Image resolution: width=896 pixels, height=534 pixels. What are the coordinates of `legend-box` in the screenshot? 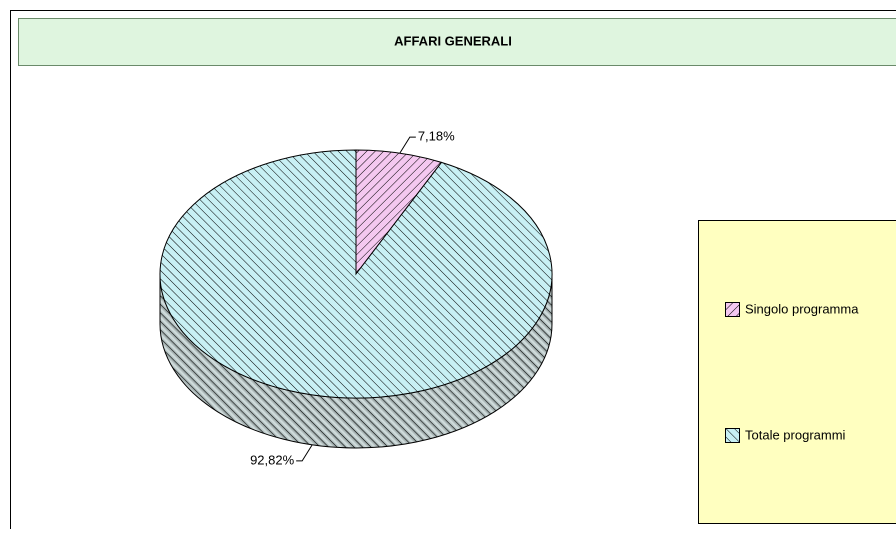 It's located at (797, 372).